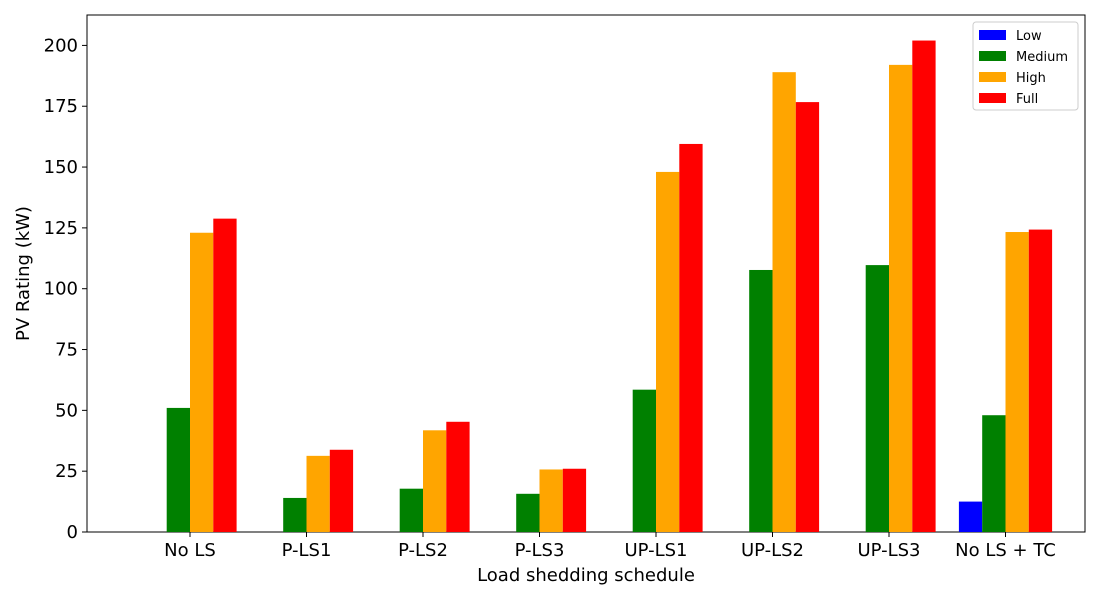  What do you see at coordinates (23, 273) in the screenshot?
I see `y-axis-label: PV Rating (kW)` at bounding box center [23, 273].